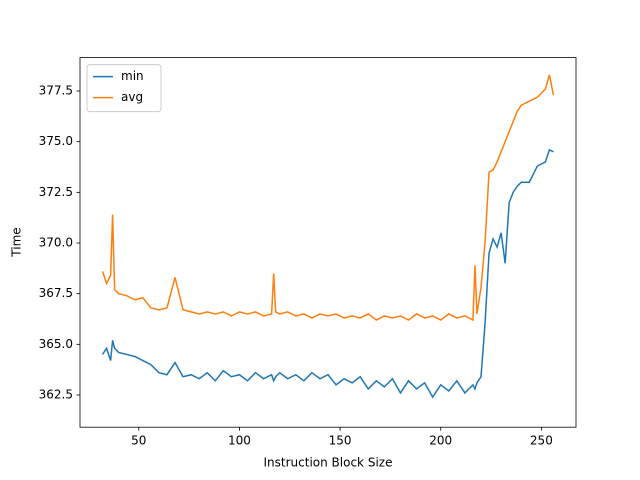 The image size is (640, 480). What do you see at coordinates (340, 441) in the screenshot?
I see `x-tick-label: 150` at bounding box center [340, 441].